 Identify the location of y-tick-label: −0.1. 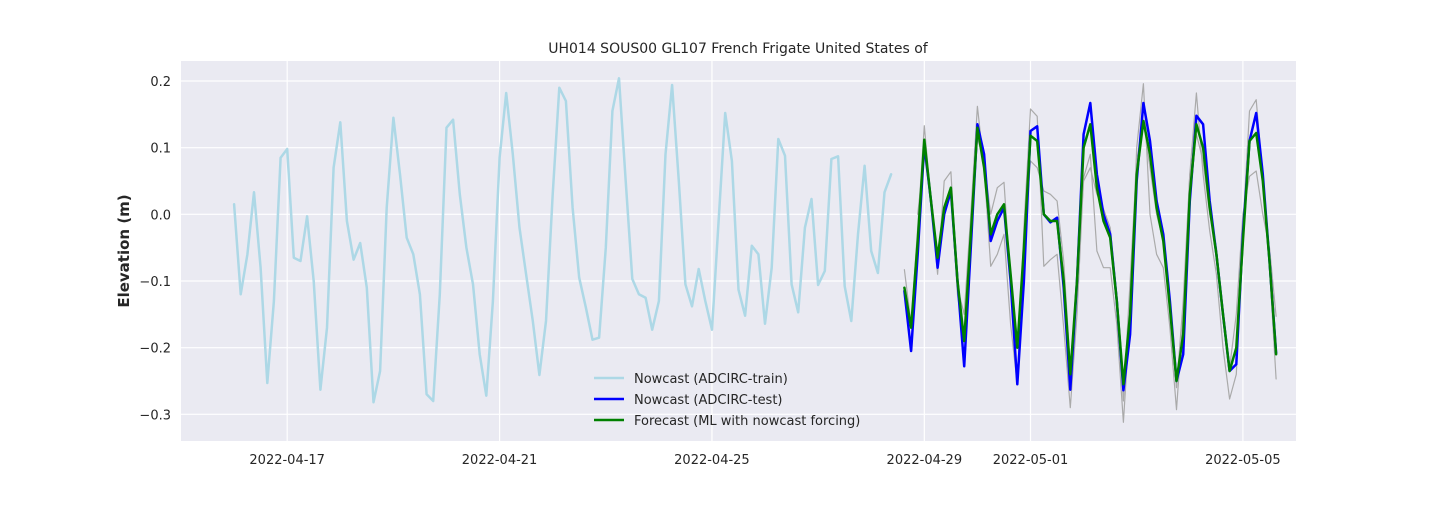
(155, 282).